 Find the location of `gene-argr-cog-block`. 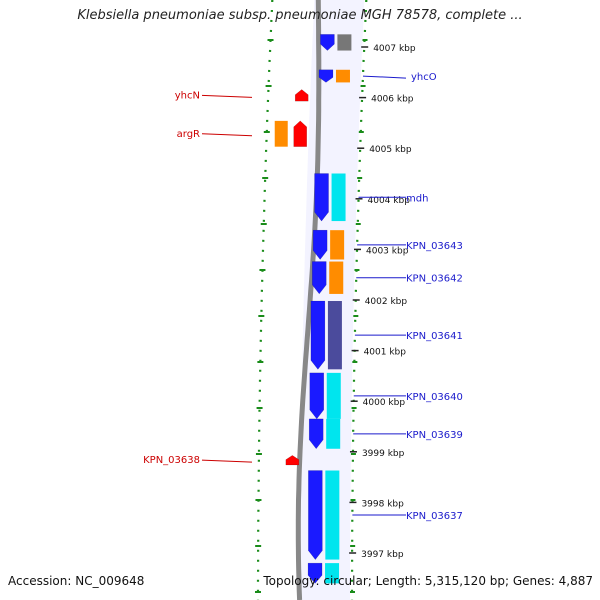

gene-argr-cog-block is located at coordinates (281, 133).